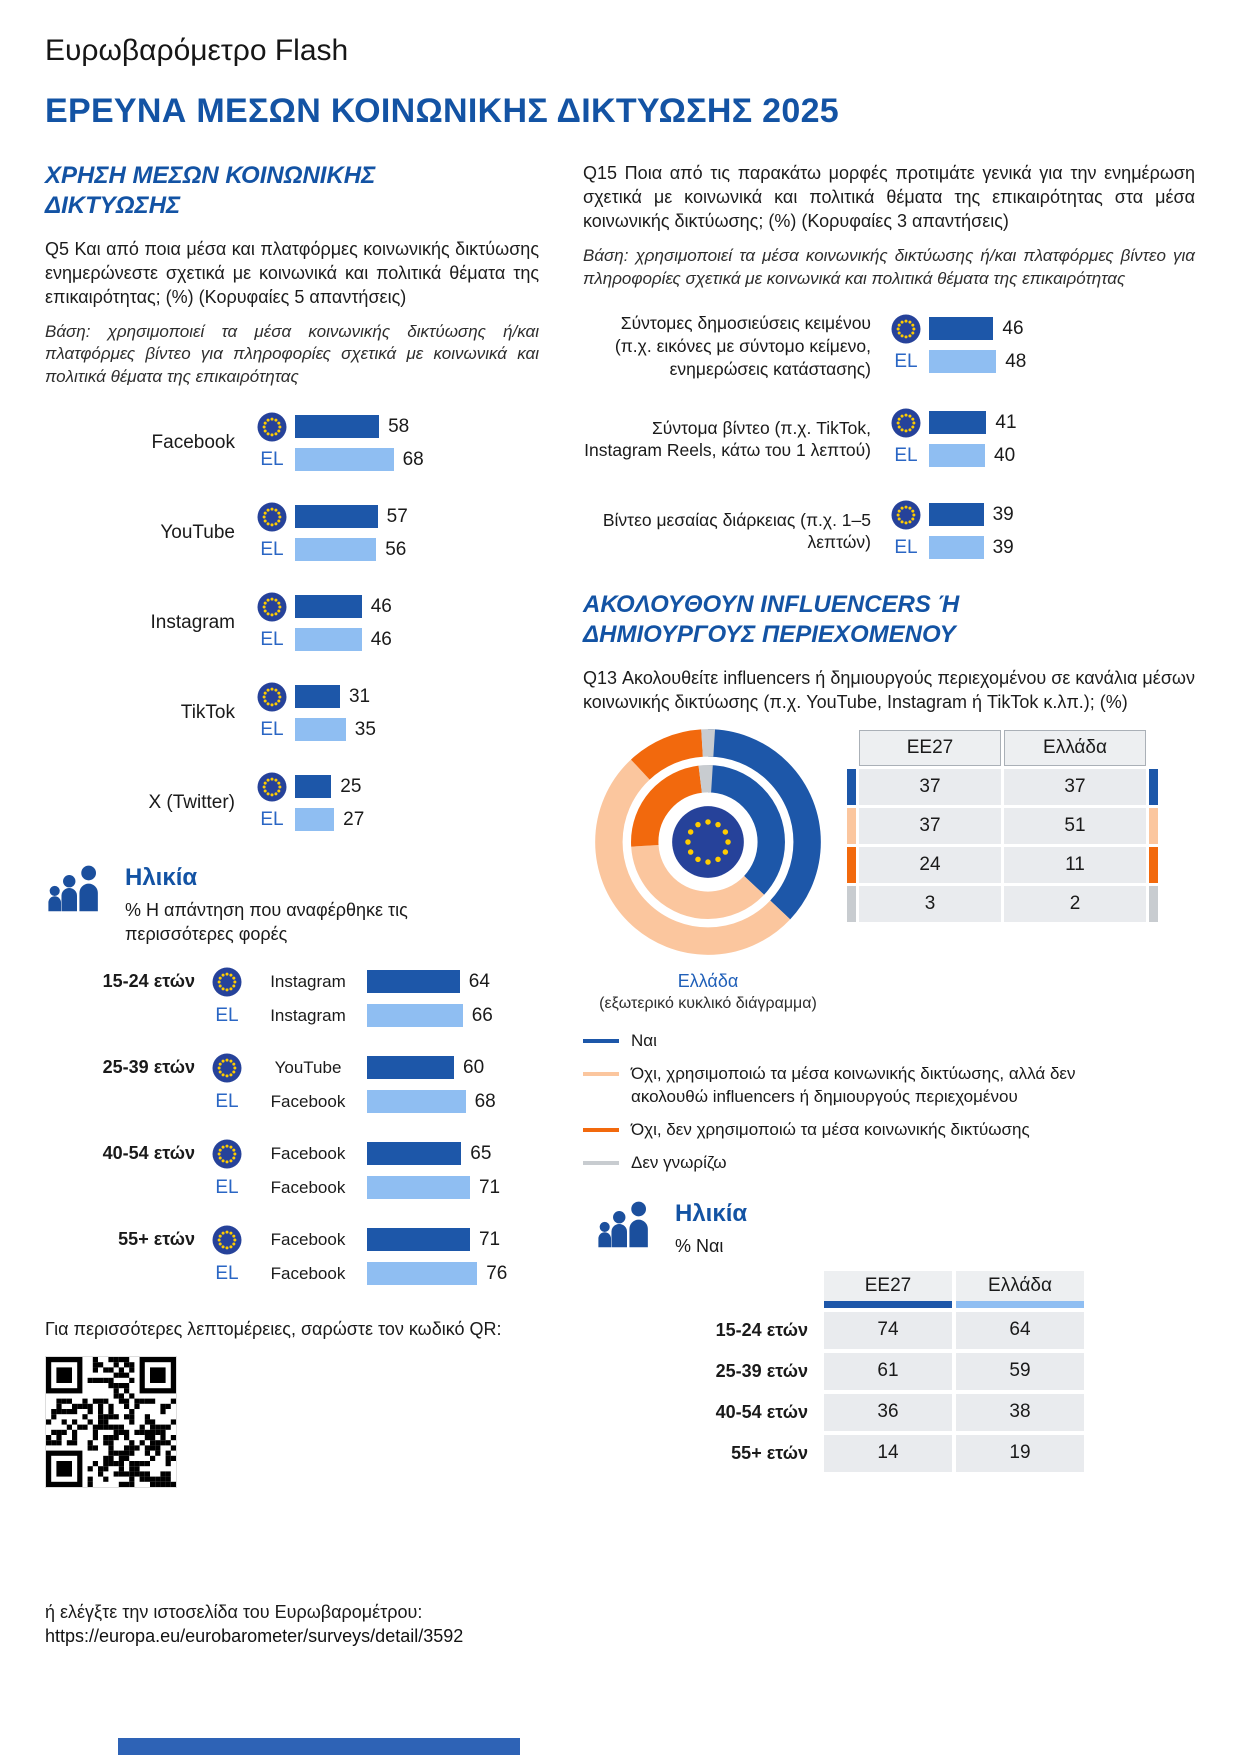  Describe the element at coordinates (292, 803) in the screenshot. I see `bar-group-x-twitter: X (Twitter) 25 EL 27` at that location.